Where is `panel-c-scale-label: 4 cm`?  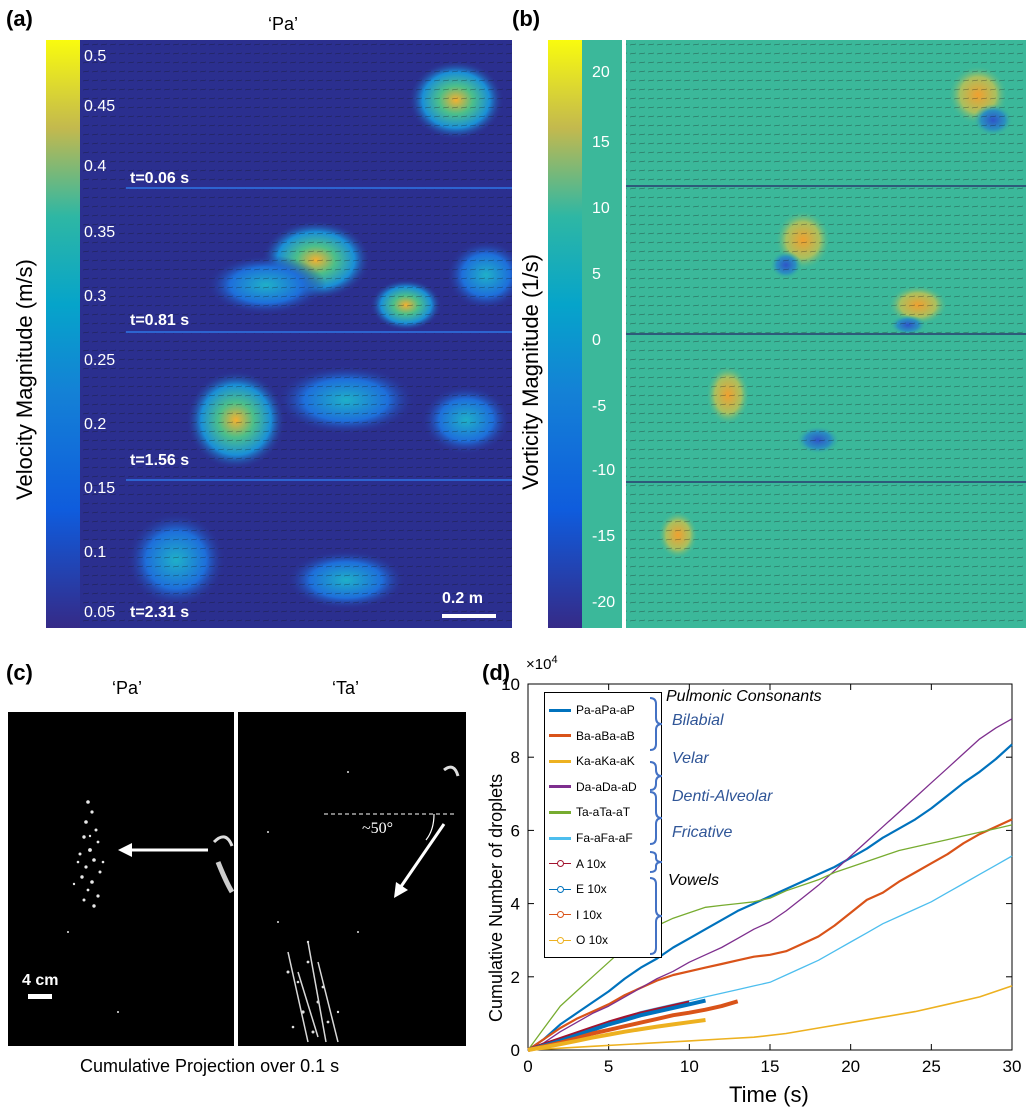 panel-c-scale-label: 4 cm is located at coordinates (40, 980).